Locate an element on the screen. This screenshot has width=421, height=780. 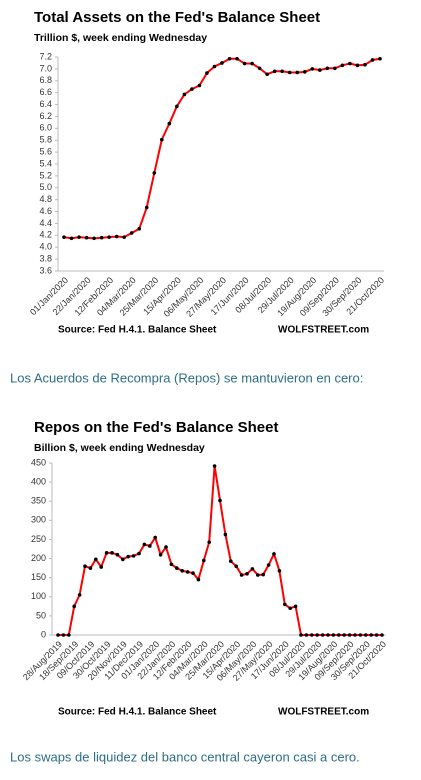
y-tick-label: 7.2 is located at coordinates (45, 56).